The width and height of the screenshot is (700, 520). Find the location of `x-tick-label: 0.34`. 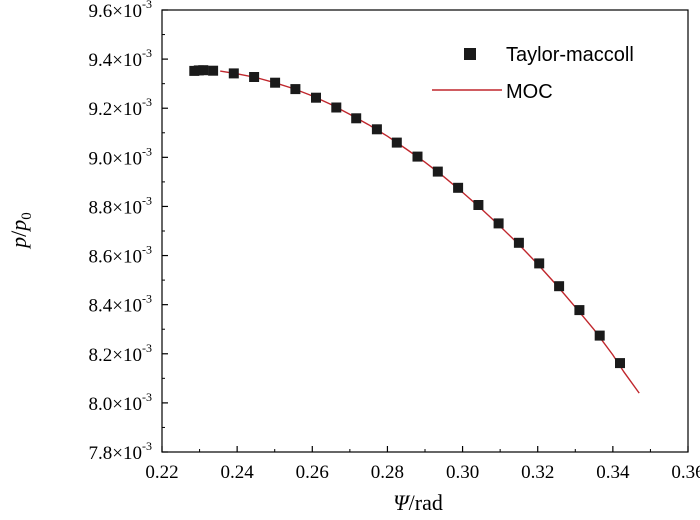

x-tick-label: 0.34 is located at coordinates (613, 472).